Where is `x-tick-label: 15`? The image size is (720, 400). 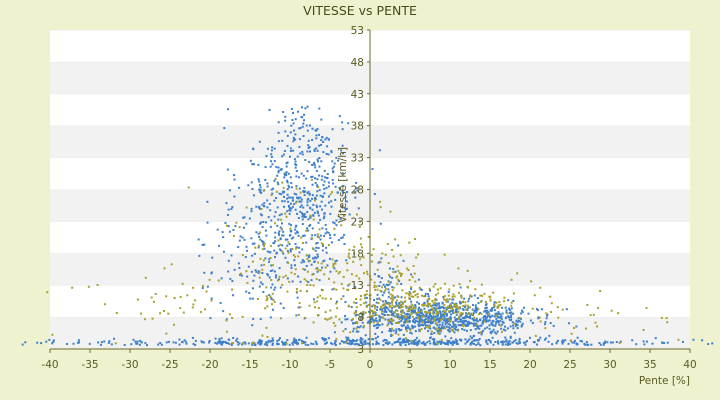 x-tick-label: 15 is located at coordinates (489, 365).